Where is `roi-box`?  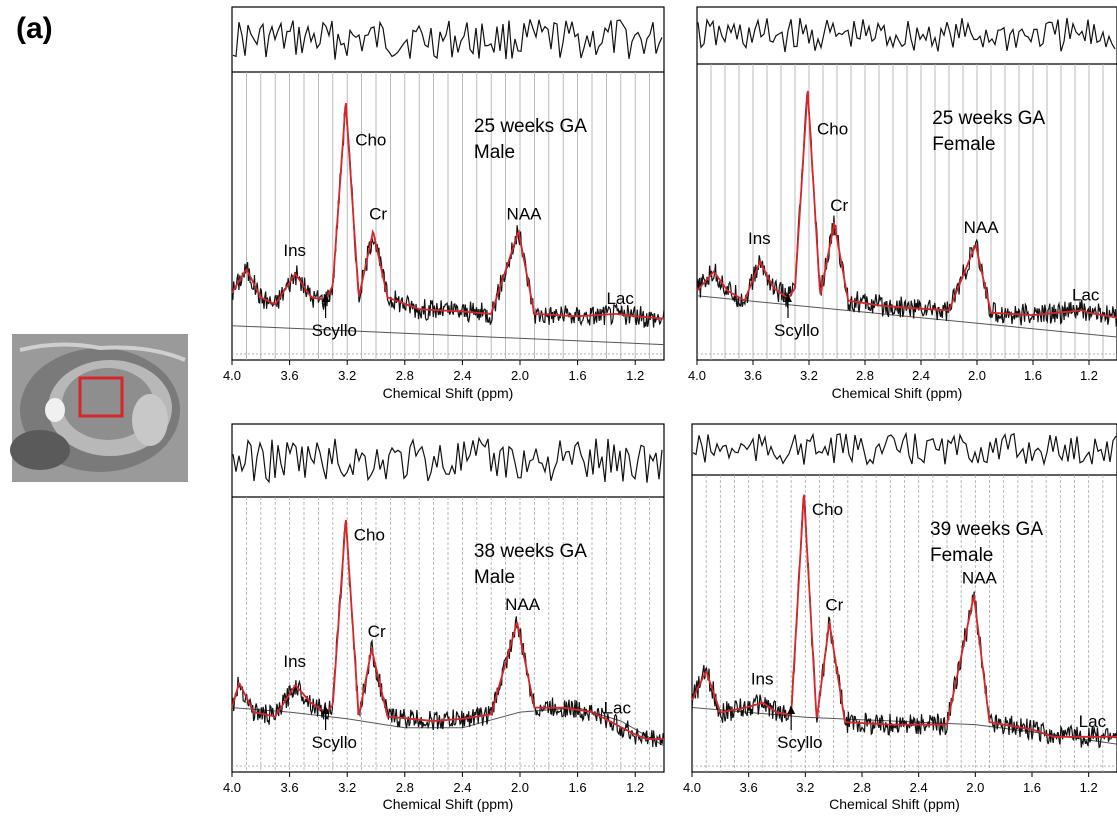
roi-box is located at coordinates (101, 397).